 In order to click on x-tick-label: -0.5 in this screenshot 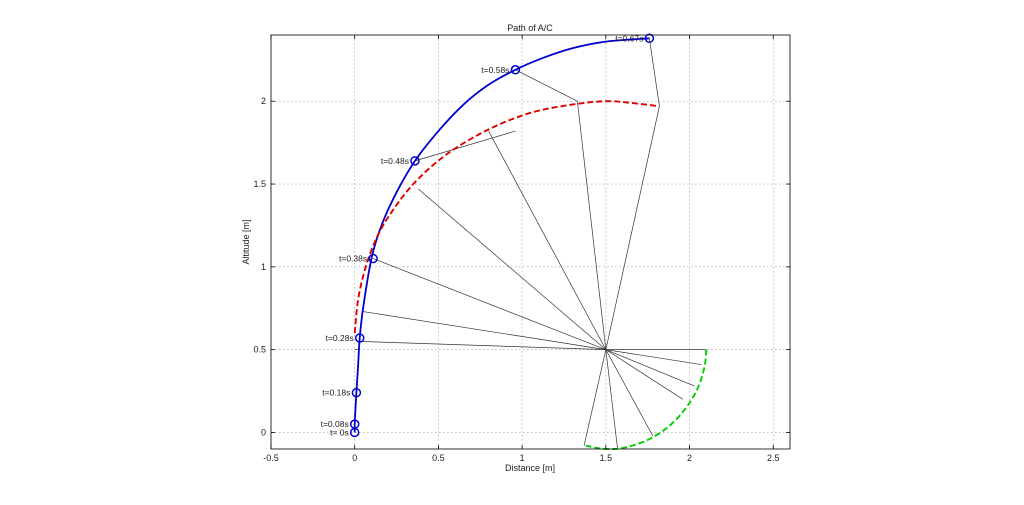, I will do `click(271, 458)`.